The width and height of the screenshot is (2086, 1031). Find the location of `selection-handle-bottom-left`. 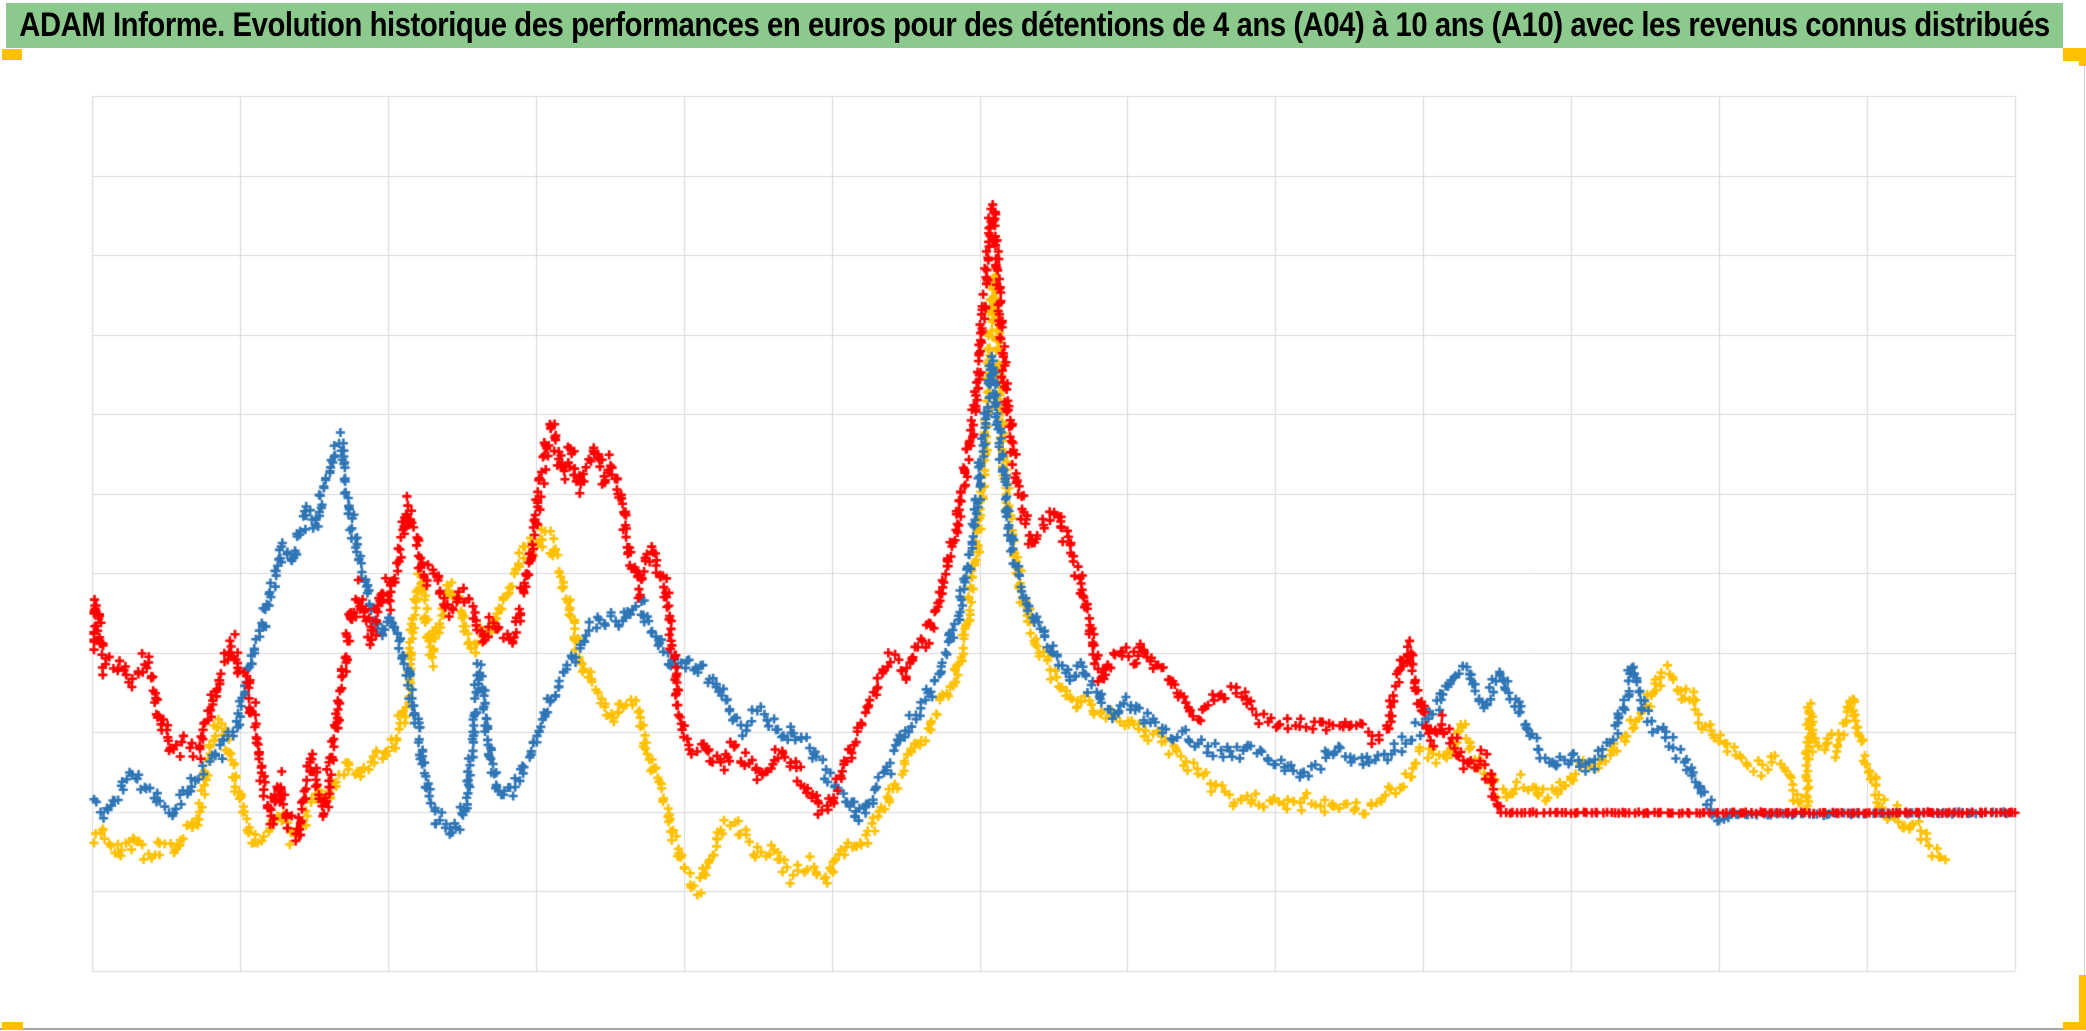

selection-handle-bottom-left is located at coordinates (12, 1026).